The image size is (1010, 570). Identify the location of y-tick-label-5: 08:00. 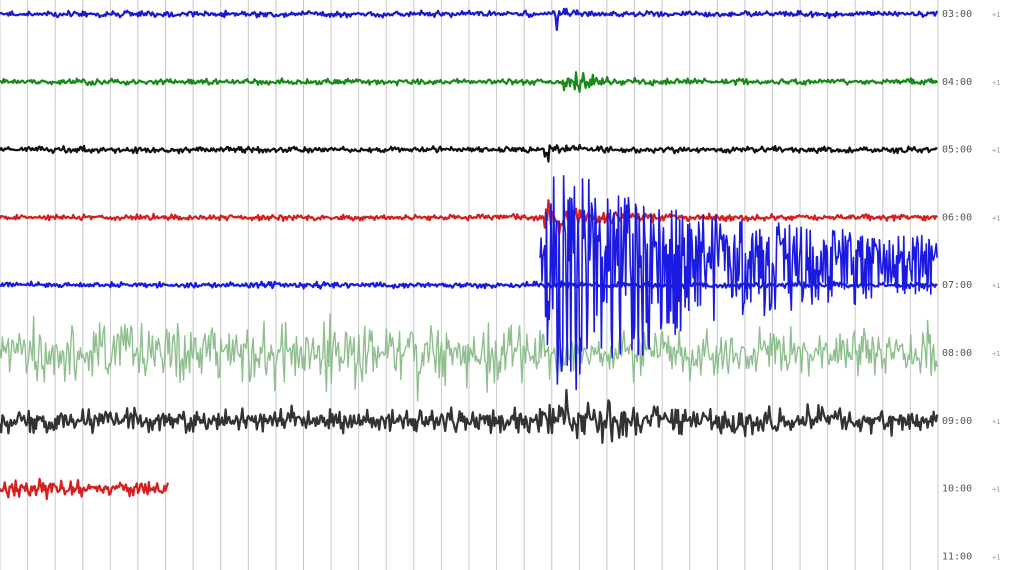
(957, 353).